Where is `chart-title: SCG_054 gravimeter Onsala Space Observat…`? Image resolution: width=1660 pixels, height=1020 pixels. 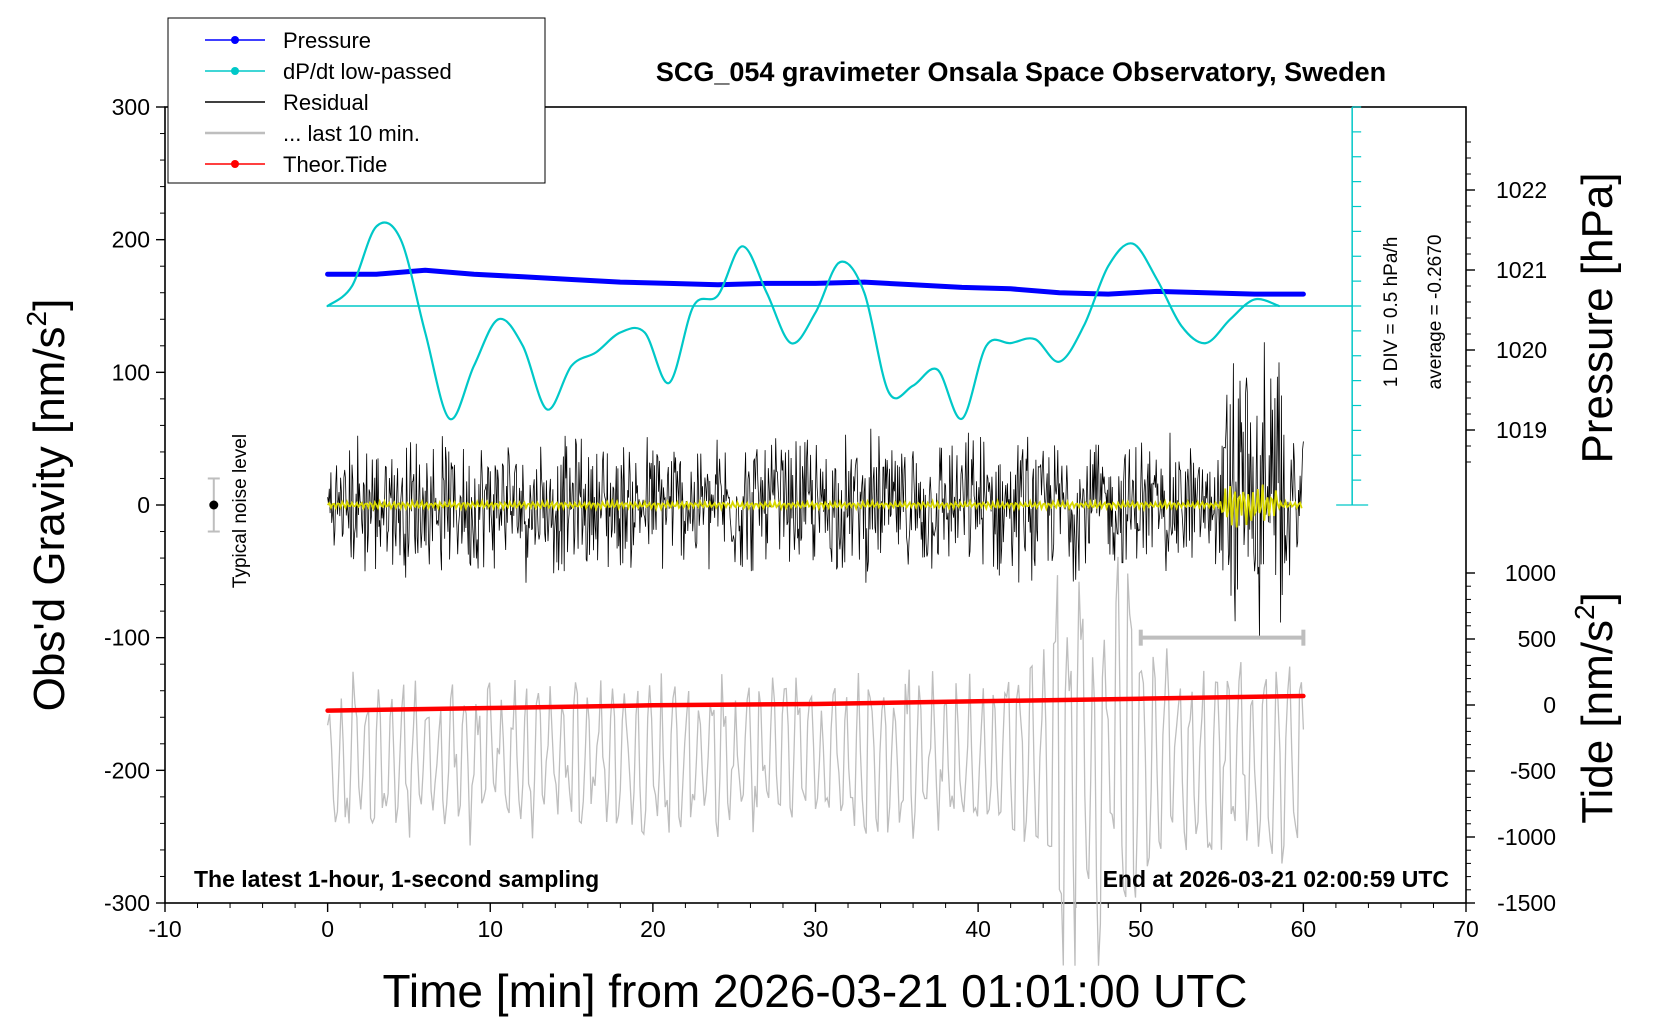 chart-title: SCG_054 gravimeter Onsala Space Observat… is located at coordinates (1021, 72).